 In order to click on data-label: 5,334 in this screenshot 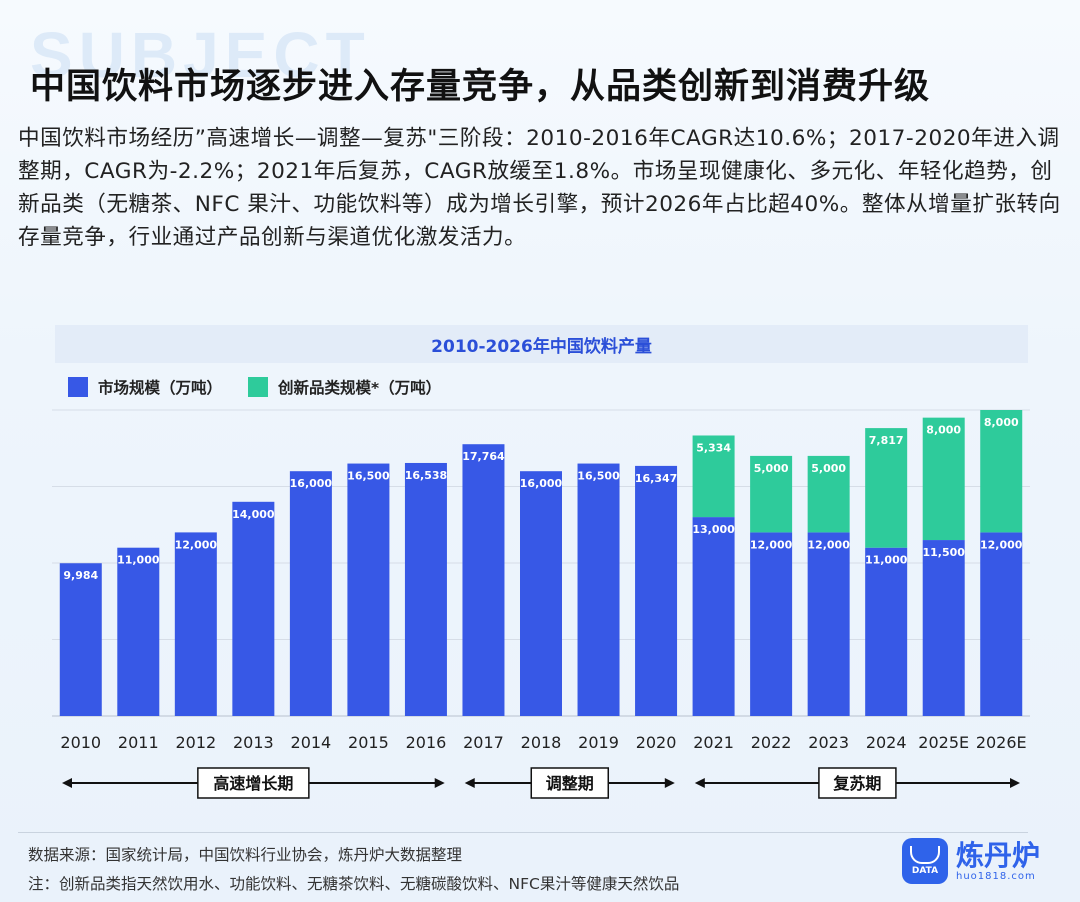, I will do `click(713, 447)`.